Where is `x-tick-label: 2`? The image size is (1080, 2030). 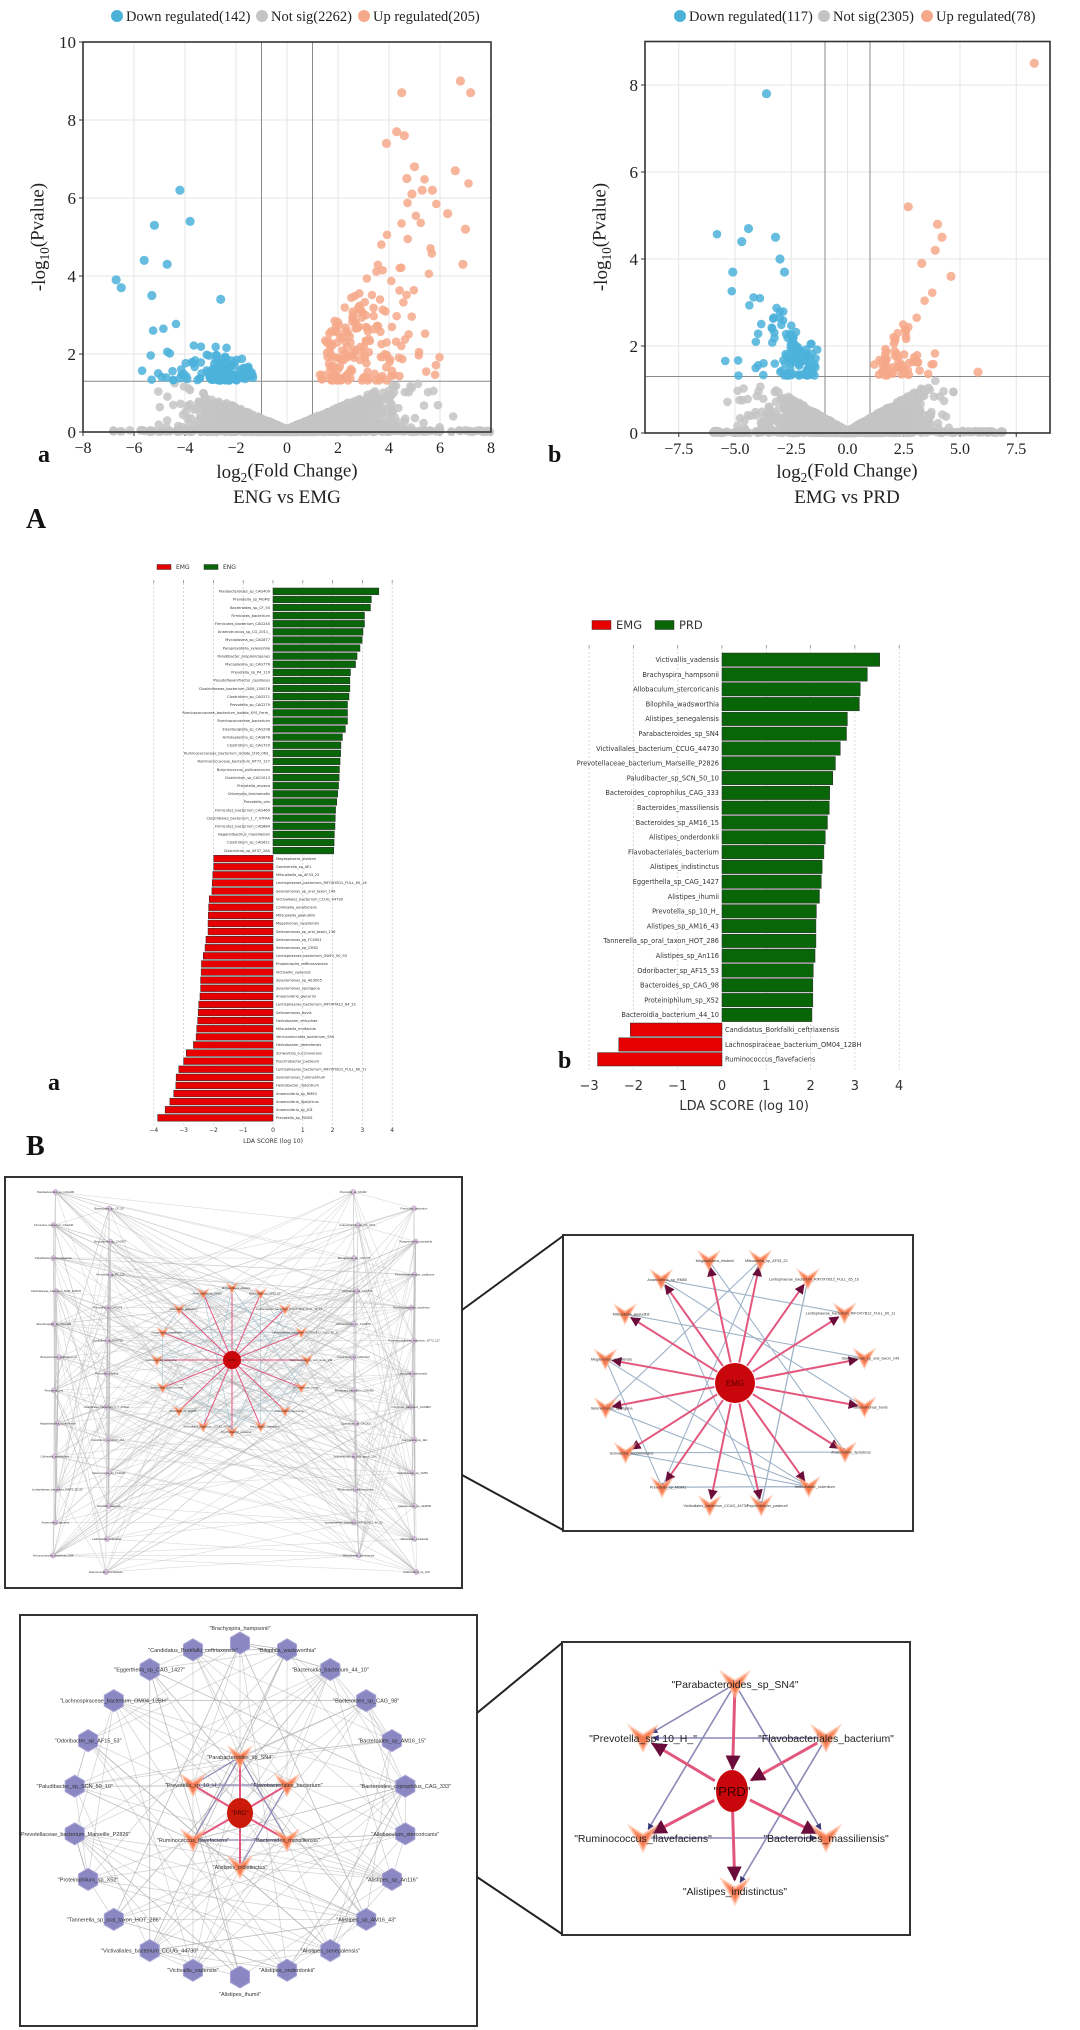 x-tick-label: 2 is located at coordinates (338, 448).